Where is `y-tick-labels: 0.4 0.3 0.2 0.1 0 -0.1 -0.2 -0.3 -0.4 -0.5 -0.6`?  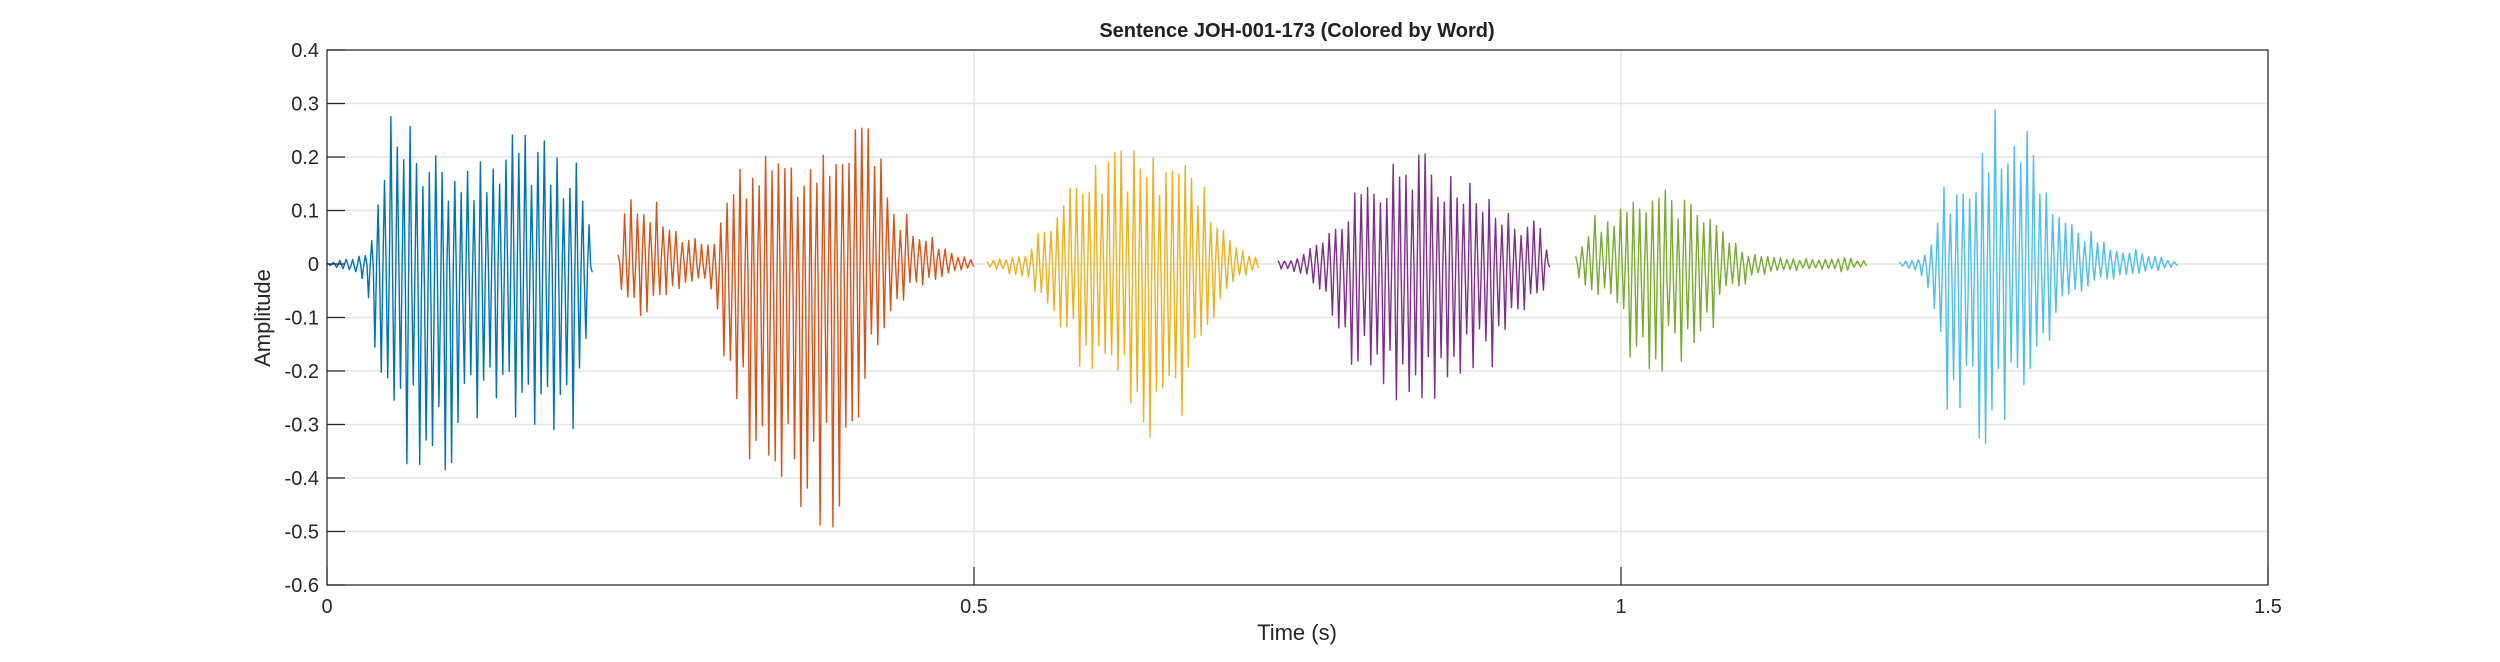 y-tick-labels: 0.4 0.3 0.2 0.1 0 -0.1 -0.2 -0.3 -0.4 -0.5 -0.6 is located at coordinates (302, 318).